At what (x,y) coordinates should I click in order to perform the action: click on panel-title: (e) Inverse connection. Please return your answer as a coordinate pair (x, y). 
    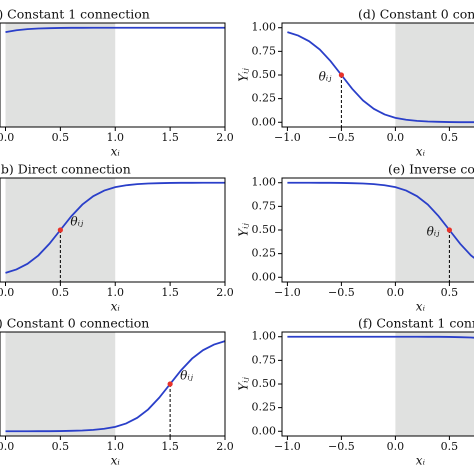
    Looking at the image, I should click on (431, 169).